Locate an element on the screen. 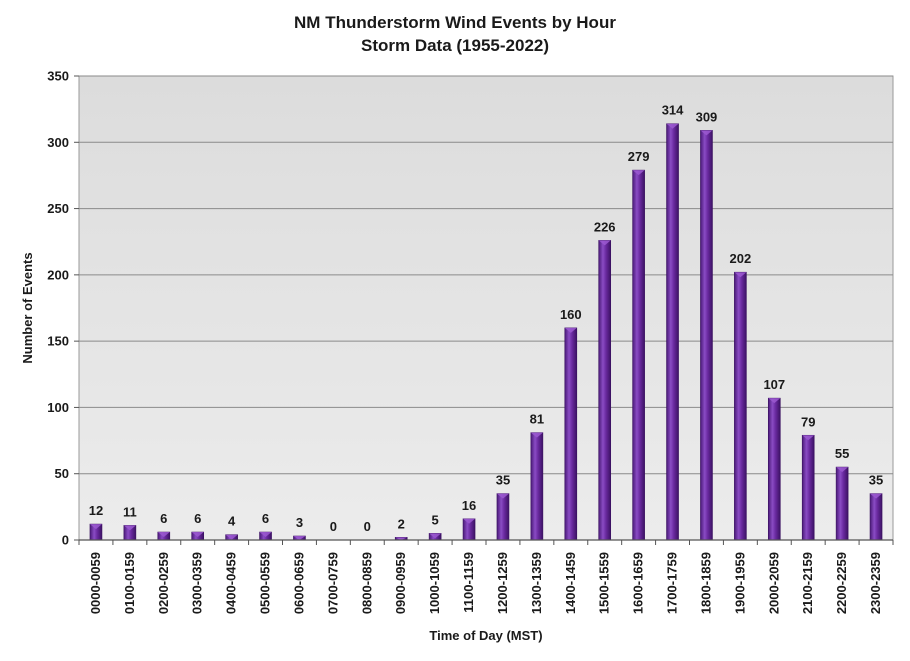 This screenshot has width=910, height=661. data-label: 279 is located at coordinates (639, 156).